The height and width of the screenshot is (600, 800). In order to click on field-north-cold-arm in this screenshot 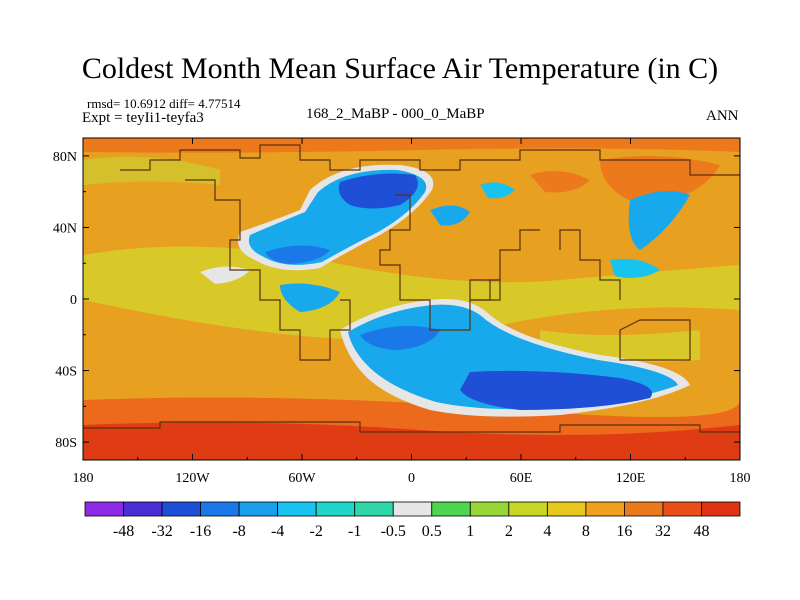, I will do `click(297, 254)`.